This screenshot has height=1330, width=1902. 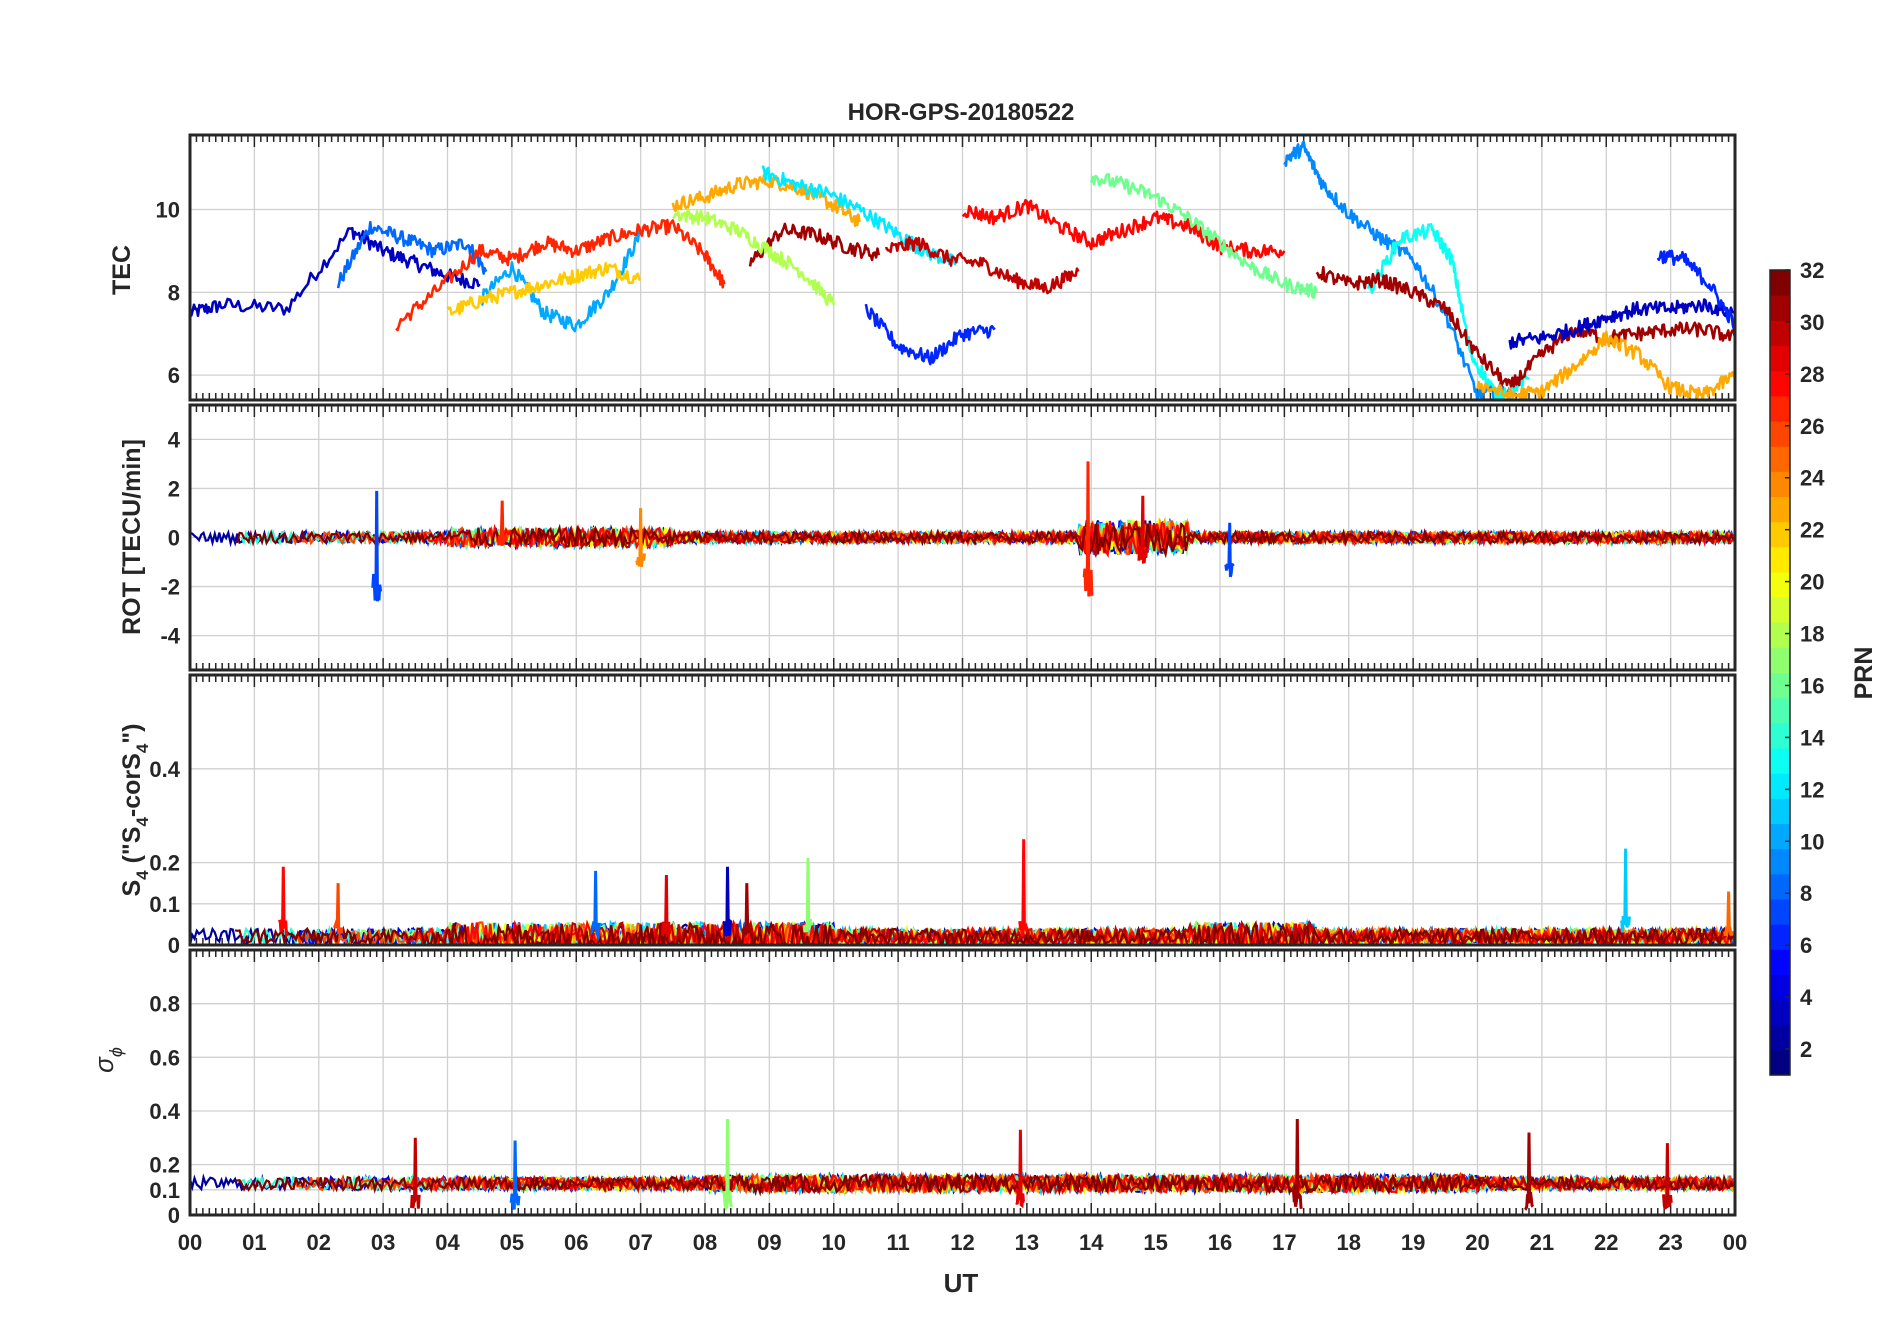 What do you see at coordinates (1542, 1242) in the screenshot?
I see `x-tick-label: 21` at bounding box center [1542, 1242].